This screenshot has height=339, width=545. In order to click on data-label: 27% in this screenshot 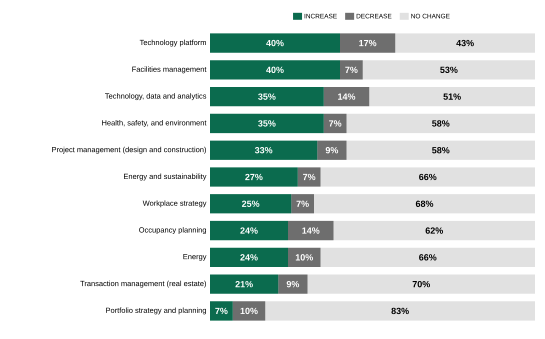, I will do `click(254, 177)`.